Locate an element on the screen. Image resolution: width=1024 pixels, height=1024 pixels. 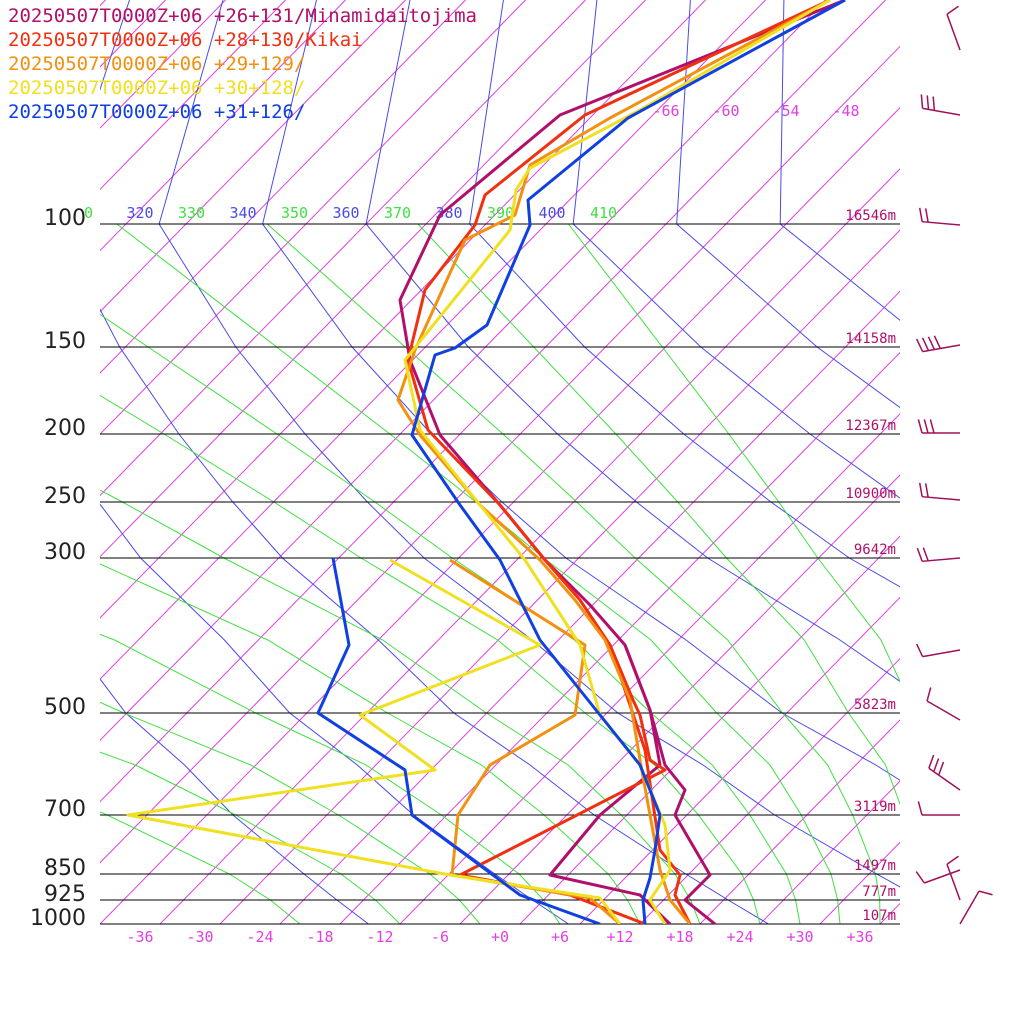
pressure-label-500: 500 is located at coordinates (65, 707).